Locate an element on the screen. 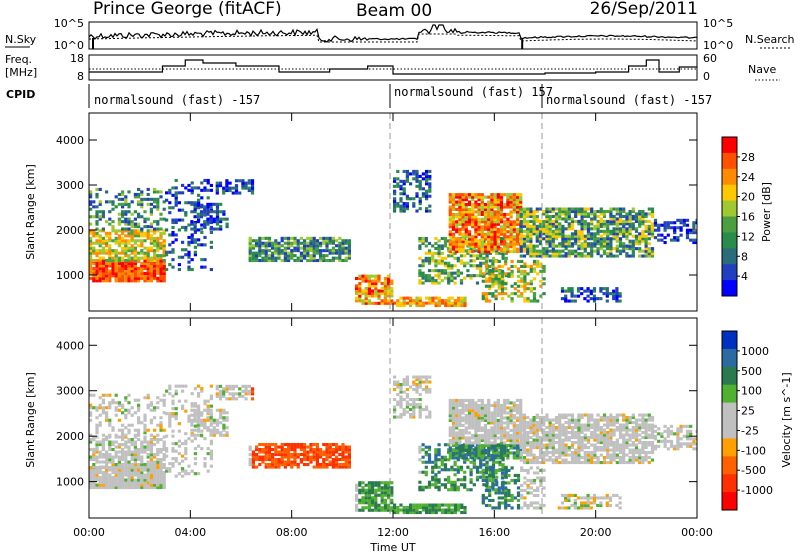  freq-right-tick-bottom: 0 is located at coordinates (706, 76).